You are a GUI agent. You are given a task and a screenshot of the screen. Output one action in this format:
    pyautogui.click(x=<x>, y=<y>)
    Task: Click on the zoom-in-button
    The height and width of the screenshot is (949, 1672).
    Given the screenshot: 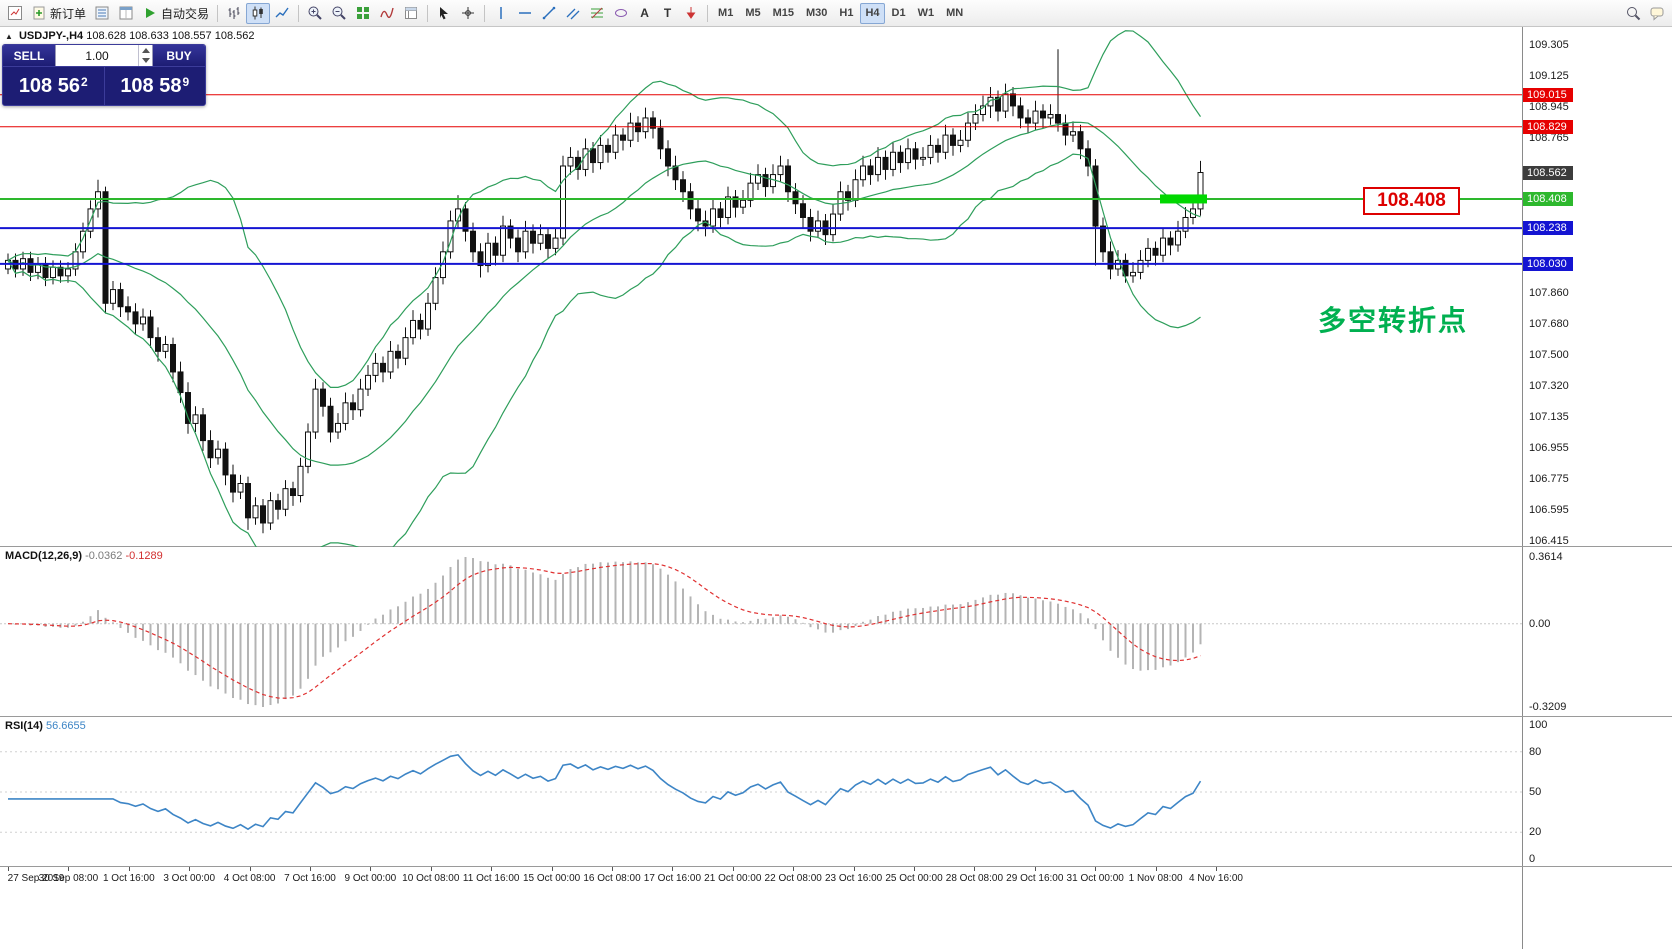 What is the action you would take?
    pyautogui.click(x=315, y=13)
    